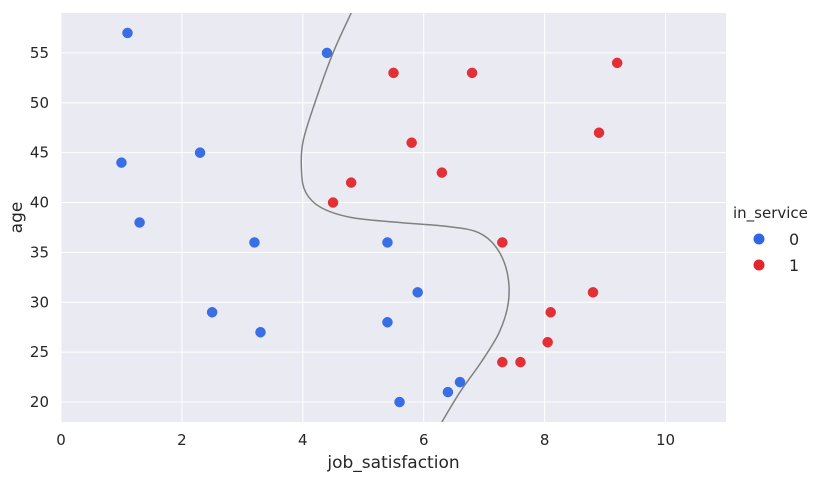 The image size is (823, 479). Describe the element at coordinates (39, 103) in the screenshot. I see `y-tick-label: 50` at that location.